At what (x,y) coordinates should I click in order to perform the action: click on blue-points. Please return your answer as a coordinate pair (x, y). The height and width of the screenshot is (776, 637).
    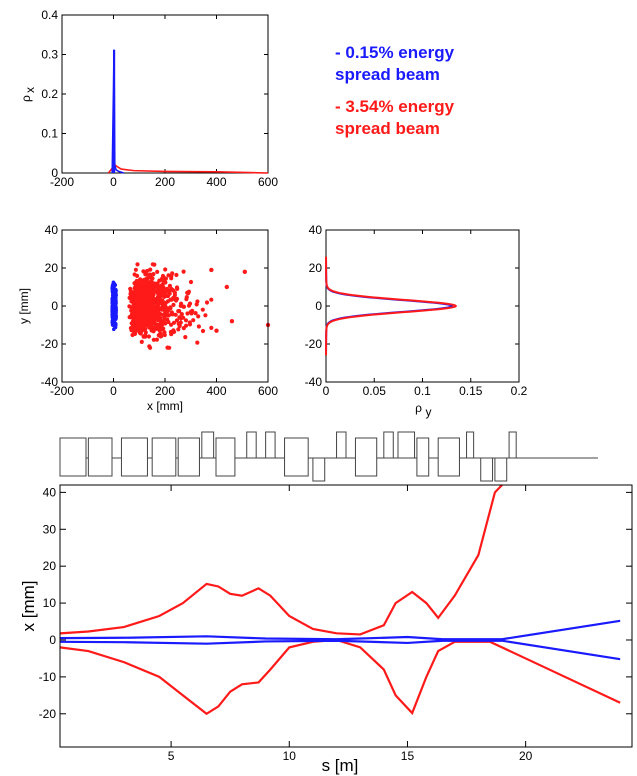
    Looking at the image, I should click on (114, 306).